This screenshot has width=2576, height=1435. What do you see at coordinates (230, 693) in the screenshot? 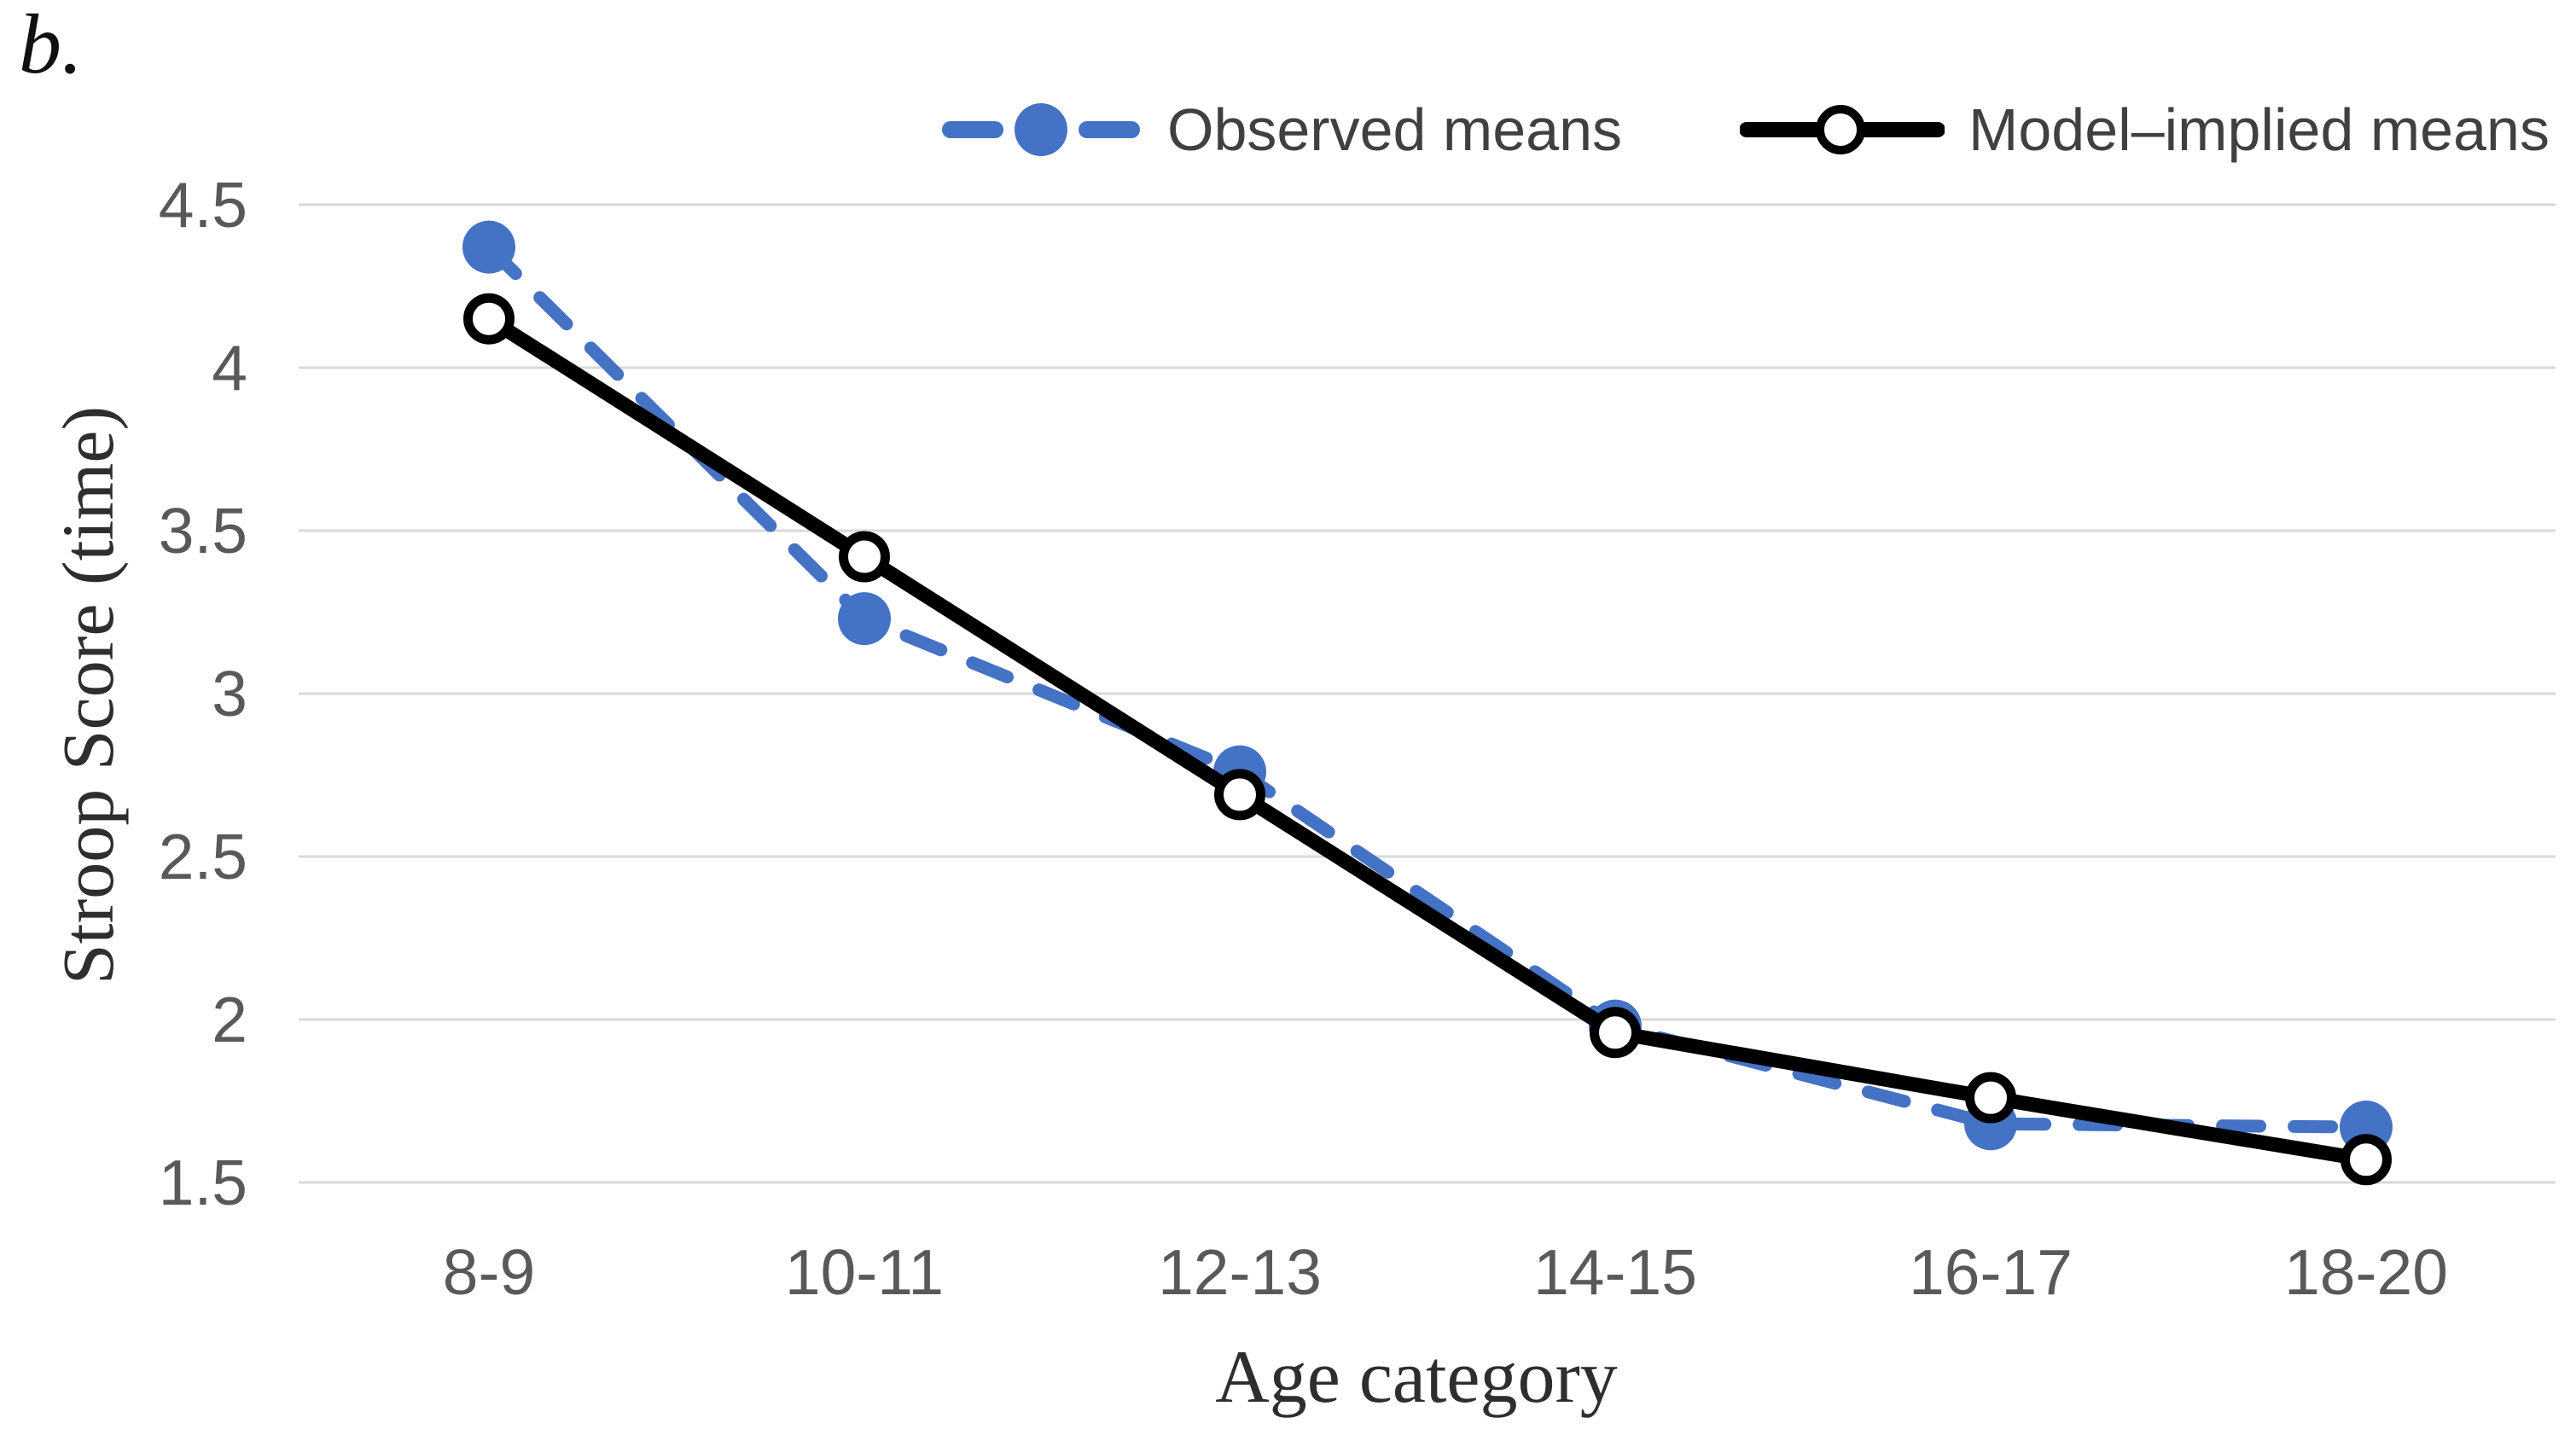
I see `y-tick-label: 3` at bounding box center [230, 693].